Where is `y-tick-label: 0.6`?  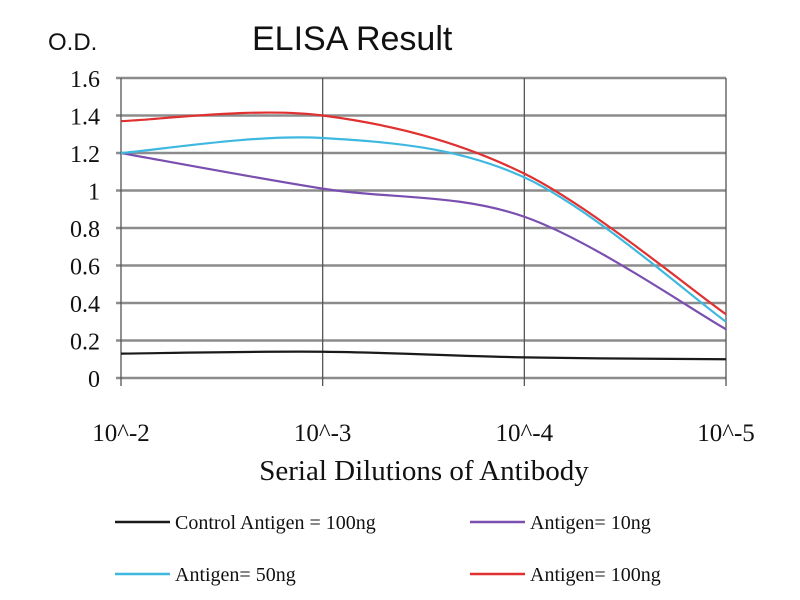 y-tick-label: 0.6 is located at coordinates (85, 268).